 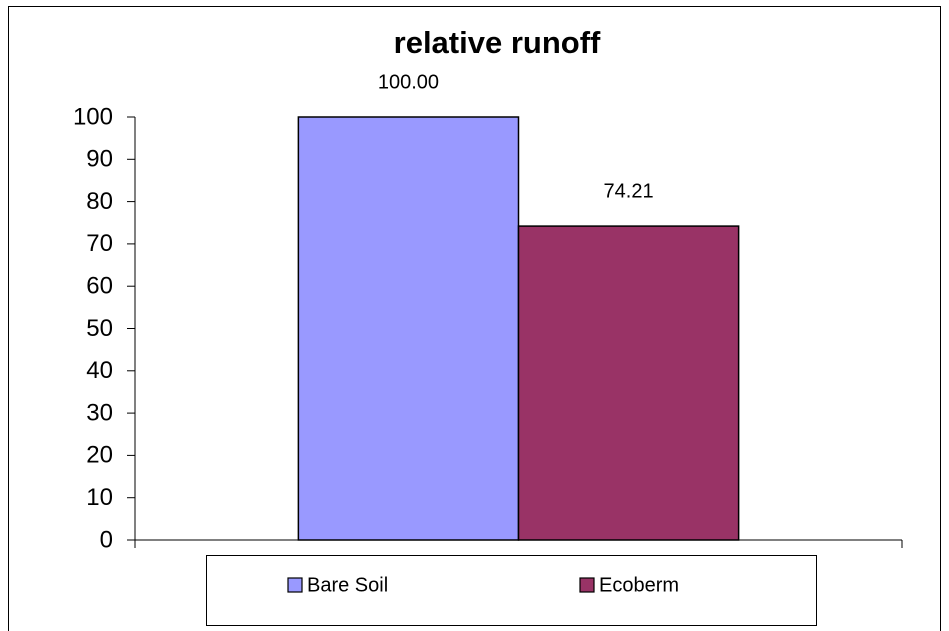 I want to click on y-tick-label: 10, so click(x=99, y=497).